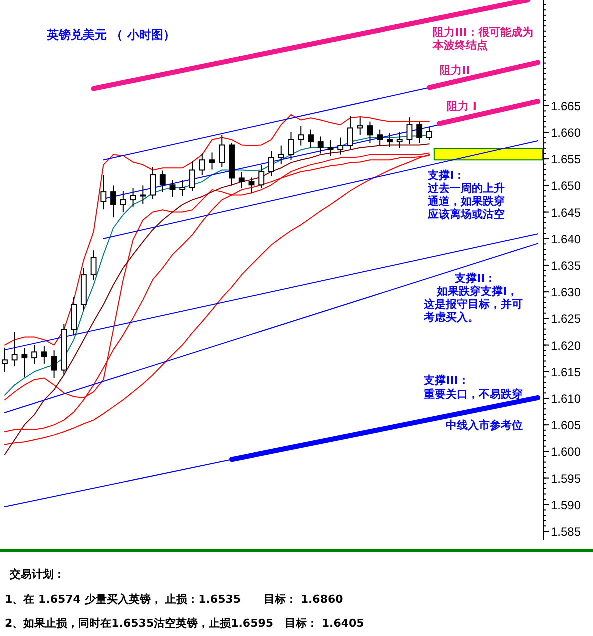 Image resolution: width=593 pixels, height=636 pixels. What do you see at coordinates (477, 291) in the screenshot?
I see `annotation: 如果跌穿支撑I，` at bounding box center [477, 291].